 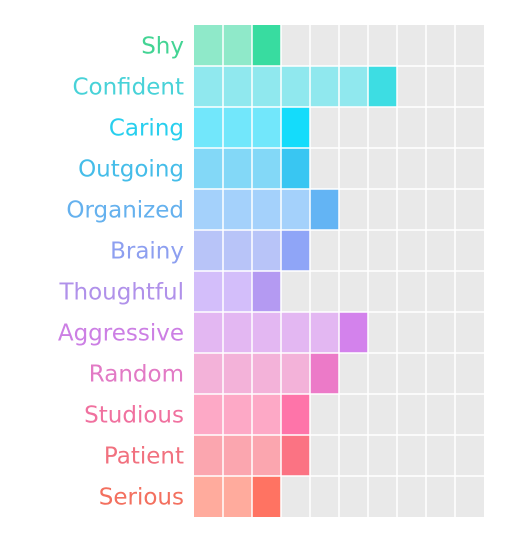 I want to click on category-label-aggressive: Aggressive, so click(x=121, y=334).